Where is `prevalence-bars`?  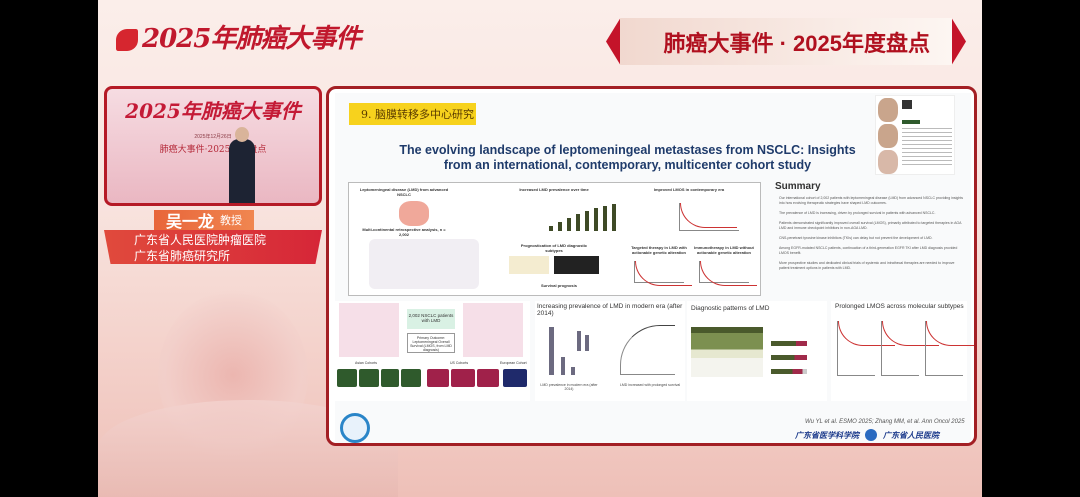 prevalence-bars is located at coordinates (582, 216).